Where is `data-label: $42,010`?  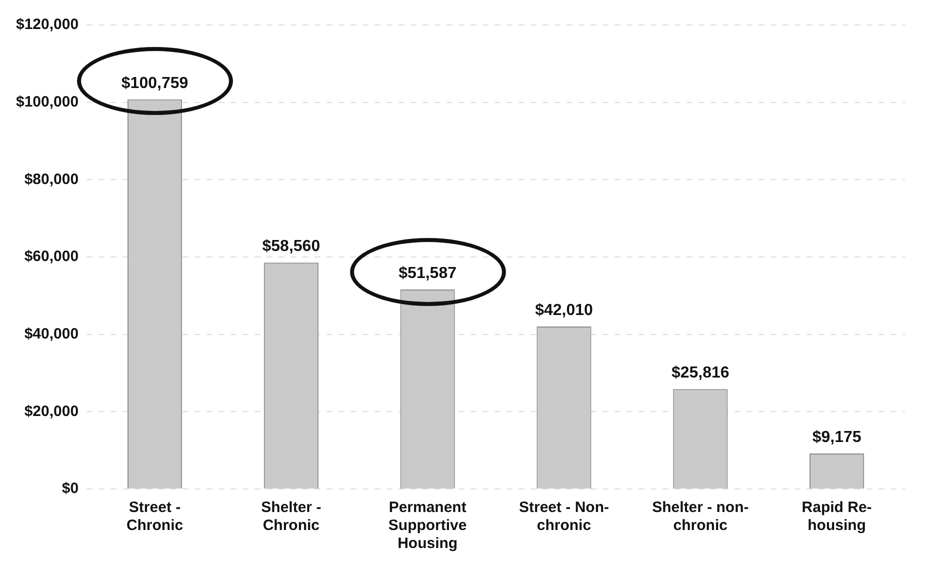 data-label: $42,010 is located at coordinates (564, 310).